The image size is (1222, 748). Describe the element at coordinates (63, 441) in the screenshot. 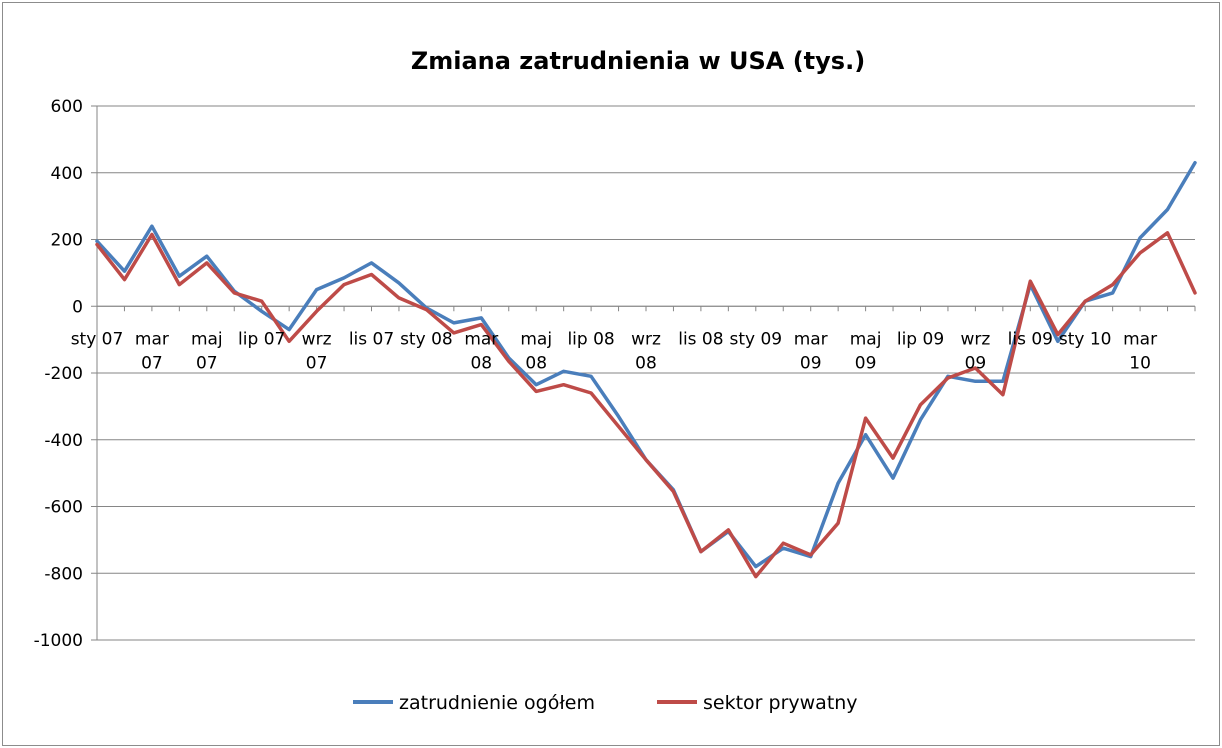

I see `y-tick-label: -400` at that location.